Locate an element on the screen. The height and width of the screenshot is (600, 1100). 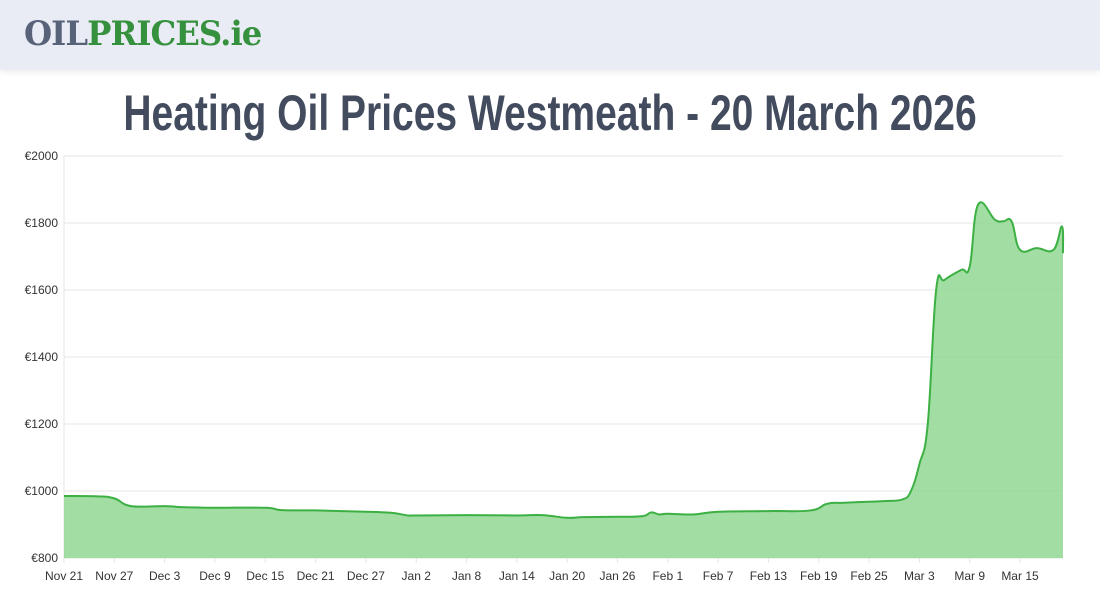
x-tick-label: Mar 3 is located at coordinates (919, 576).